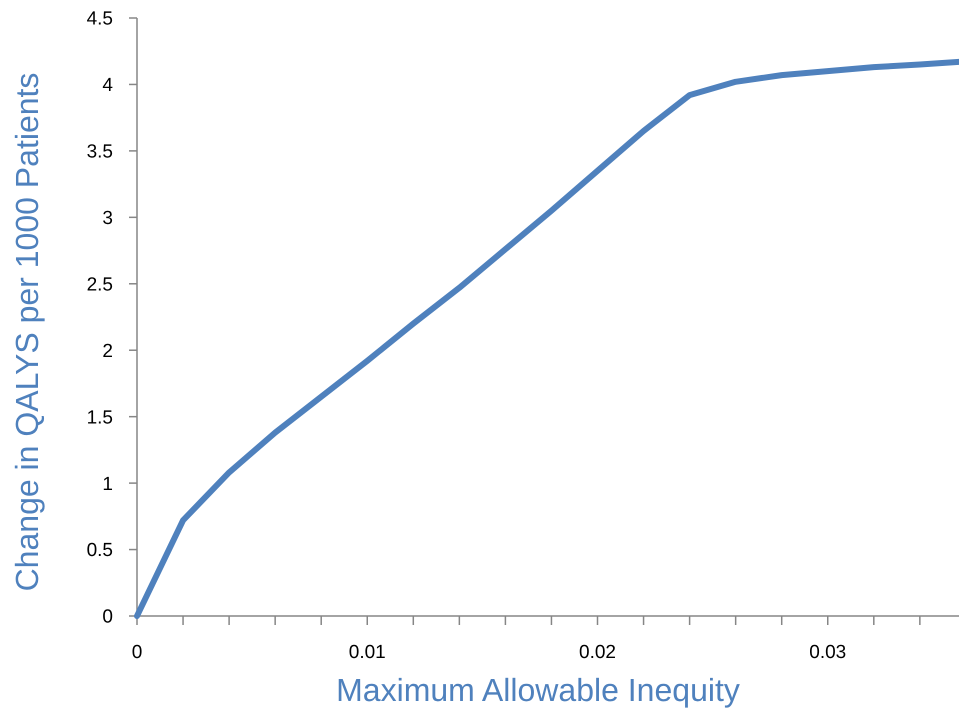 This screenshot has width=959, height=719. Describe the element at coordinates (107, 218) in the screenshot. I see `y-tick-label: 3` at that location.